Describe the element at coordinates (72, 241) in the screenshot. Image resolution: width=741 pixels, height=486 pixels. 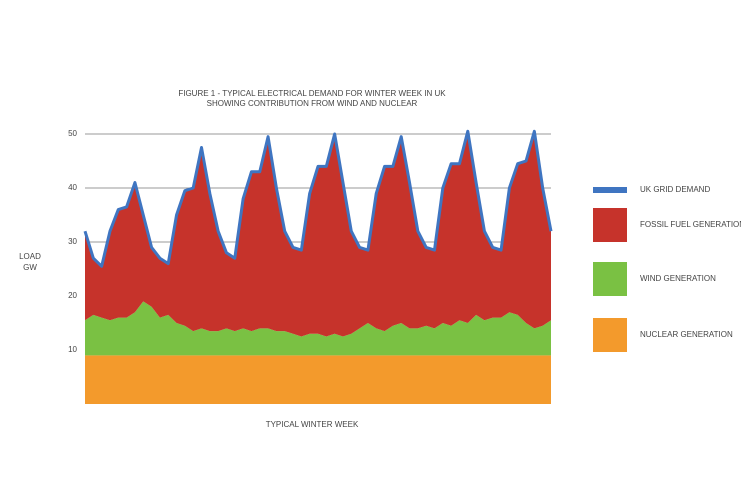
I see `y-tick-label: 30` at that location.